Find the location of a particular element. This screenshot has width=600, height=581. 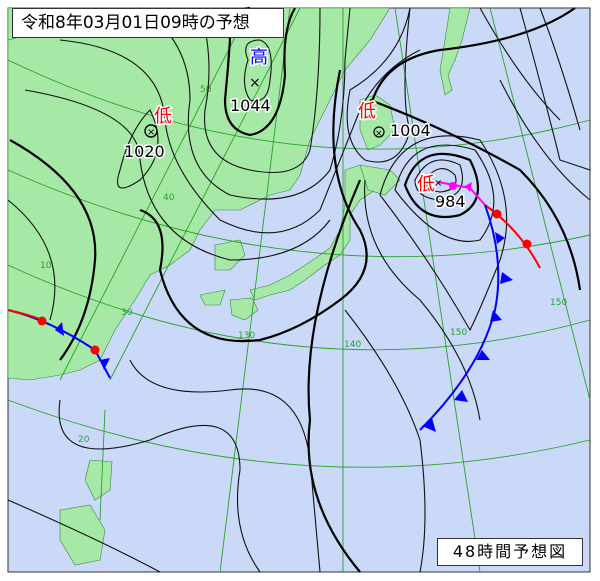

low-984: 低 × 984 is located at coordinates (442, 193).